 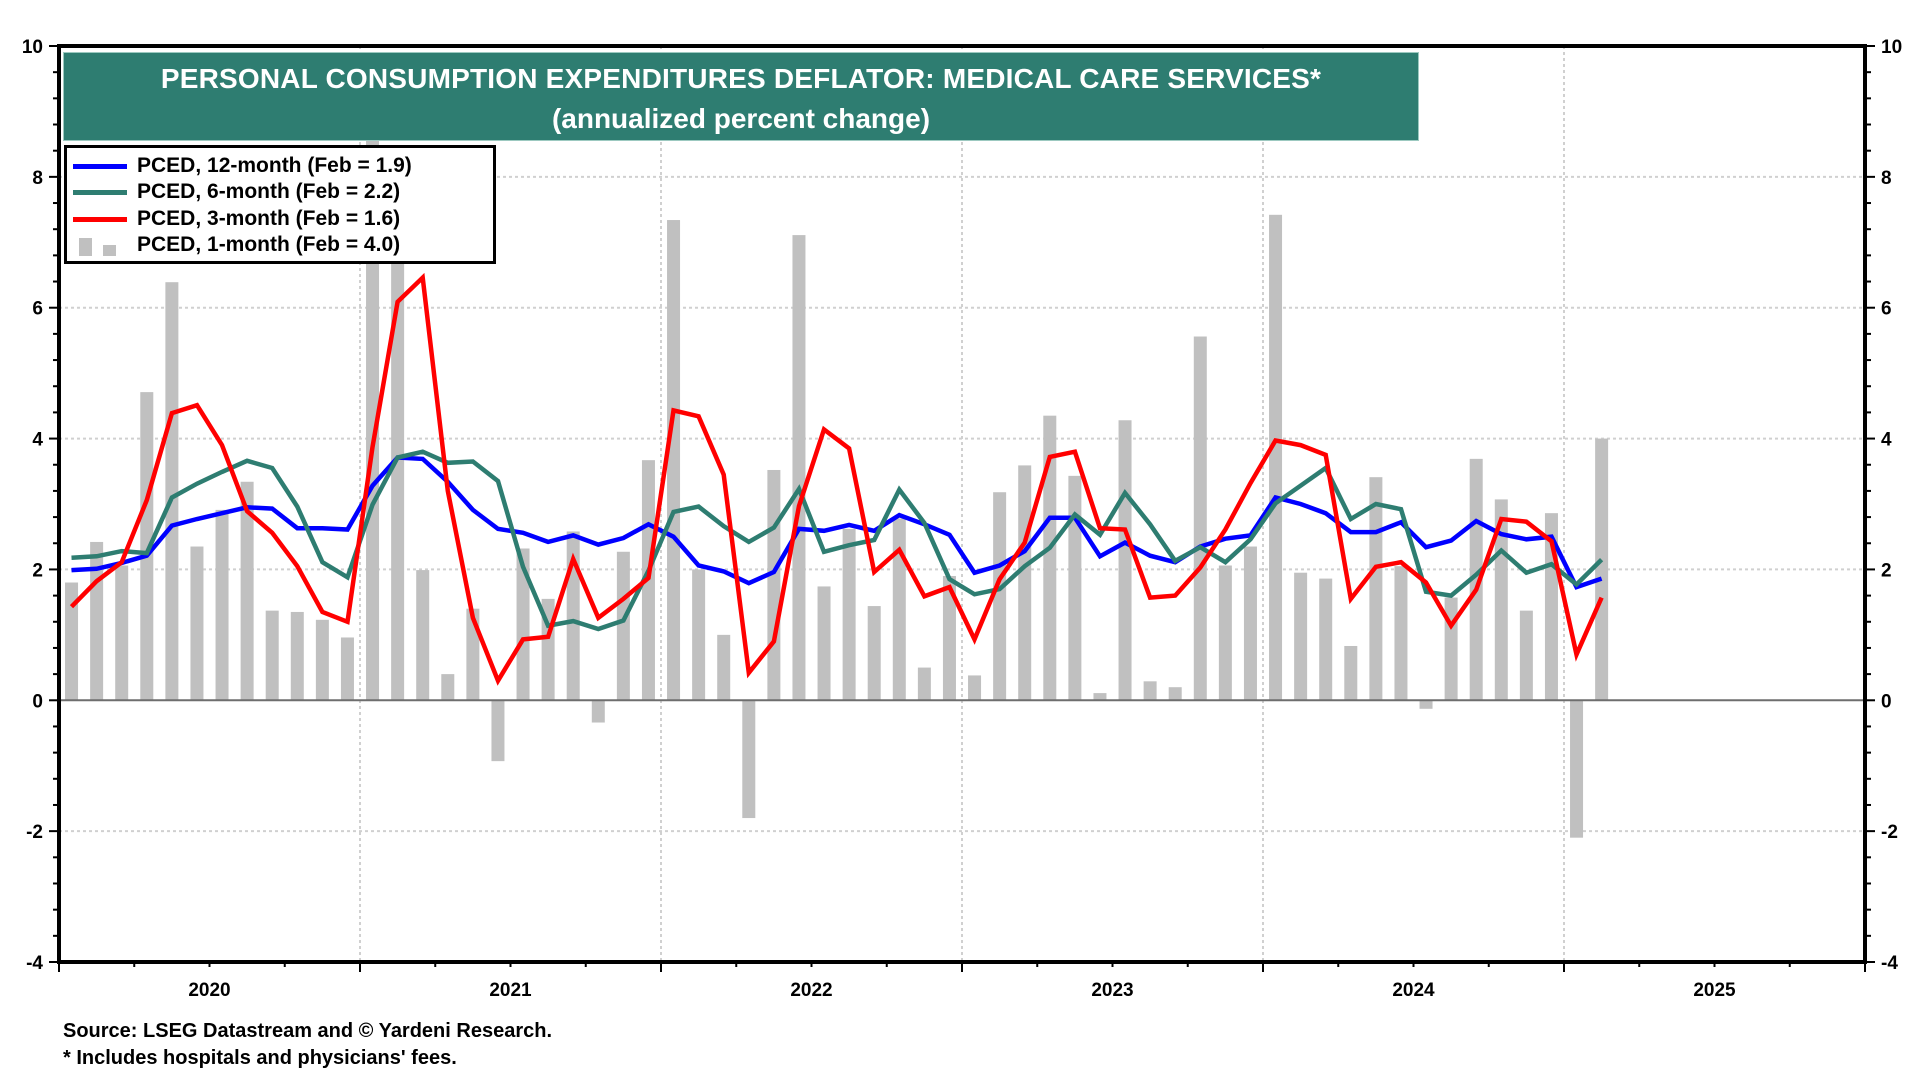 What do you see at coordinates (1889, 832) in the screenshot?
I see `y-tick-label-right: -2` at bounding box center [1889, 832].